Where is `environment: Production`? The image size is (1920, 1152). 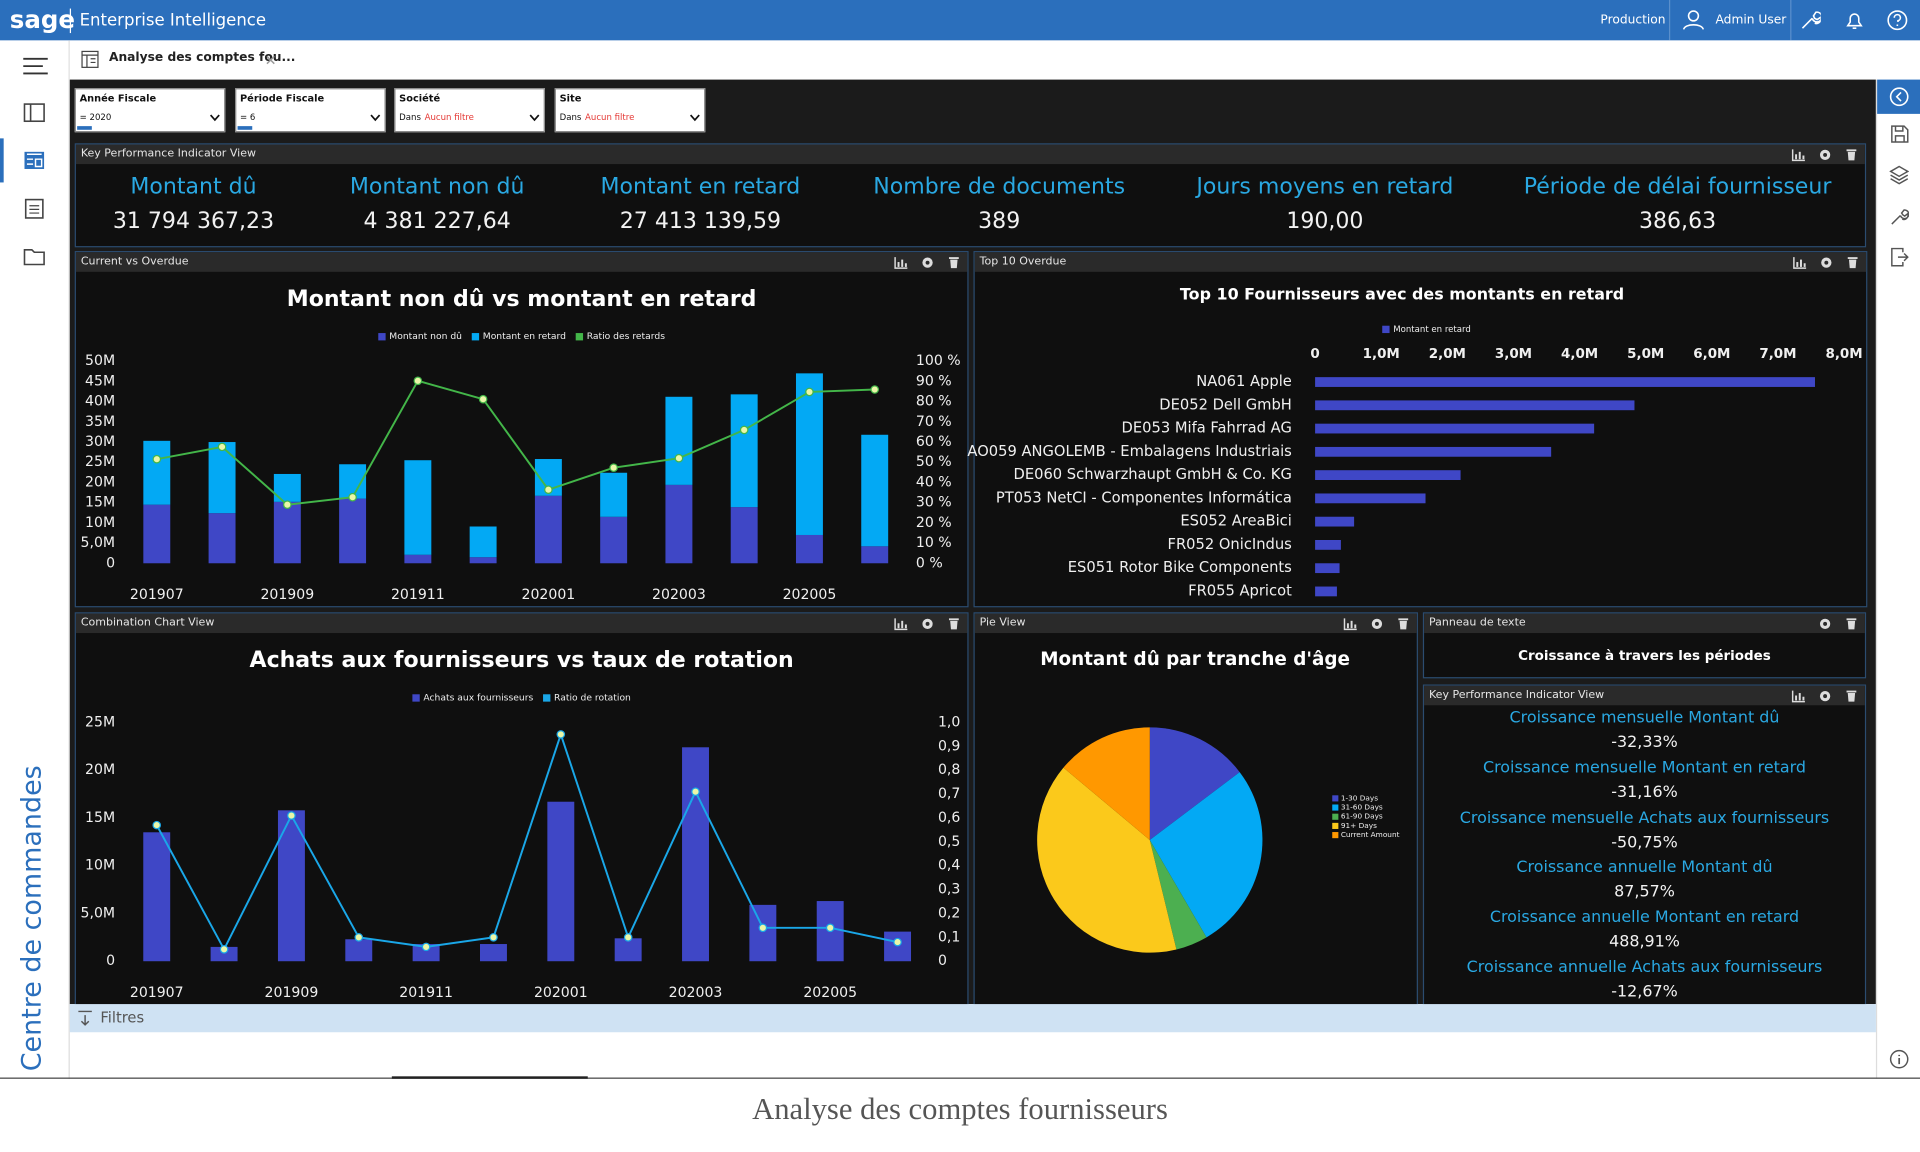 environment: Production is located at coordinates (1633, 20).